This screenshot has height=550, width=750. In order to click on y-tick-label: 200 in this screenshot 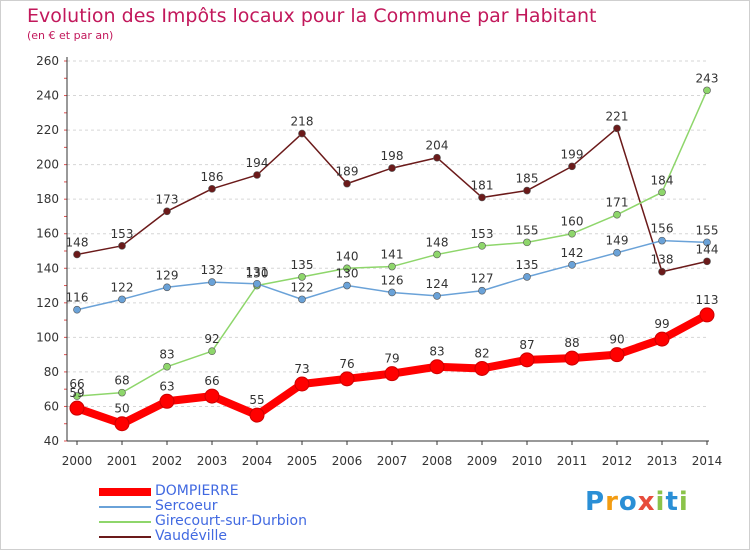, I will do `click(47, 165)`.